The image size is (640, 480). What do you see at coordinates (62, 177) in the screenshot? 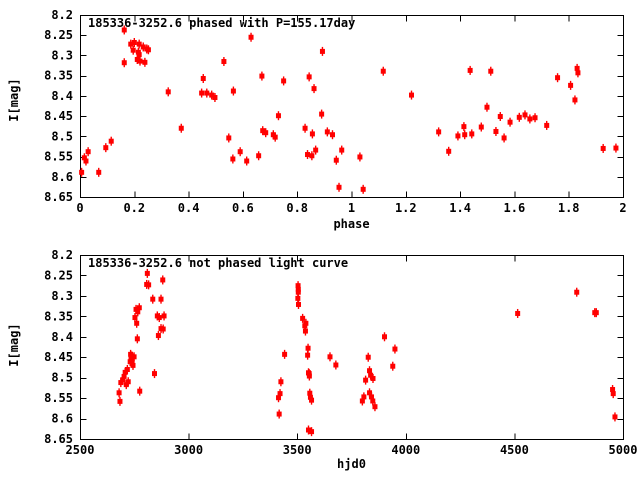
I see `y-tick-label: 8.6` at bounding box center [62, 177].